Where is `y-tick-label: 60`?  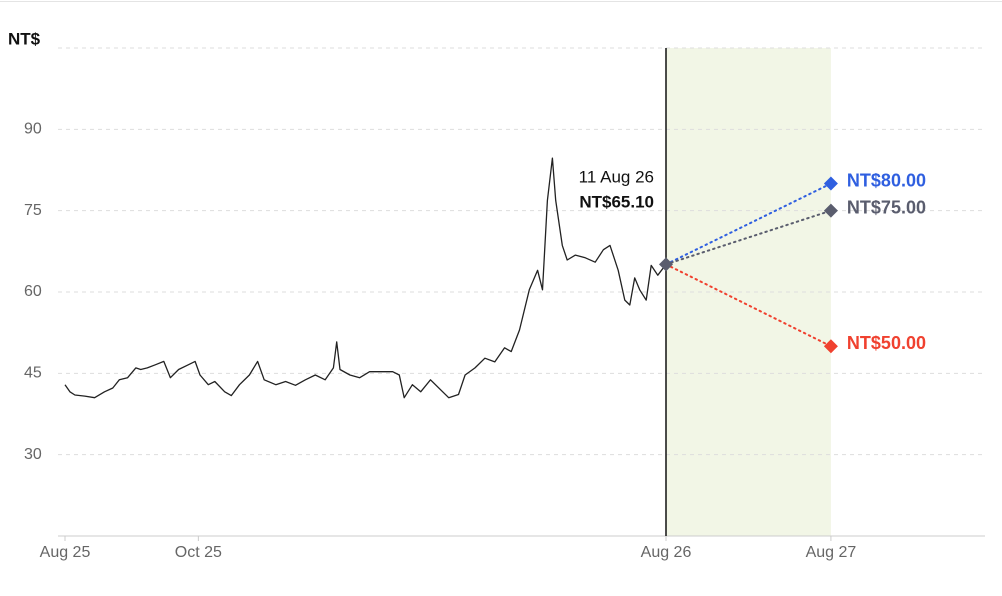
y-tick-label: 60 is located at coordinates (33, 291).